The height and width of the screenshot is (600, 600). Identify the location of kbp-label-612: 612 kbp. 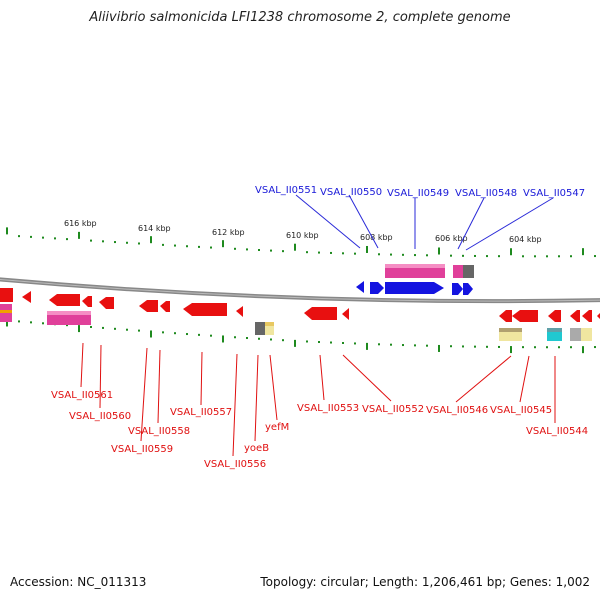
(228, 232).